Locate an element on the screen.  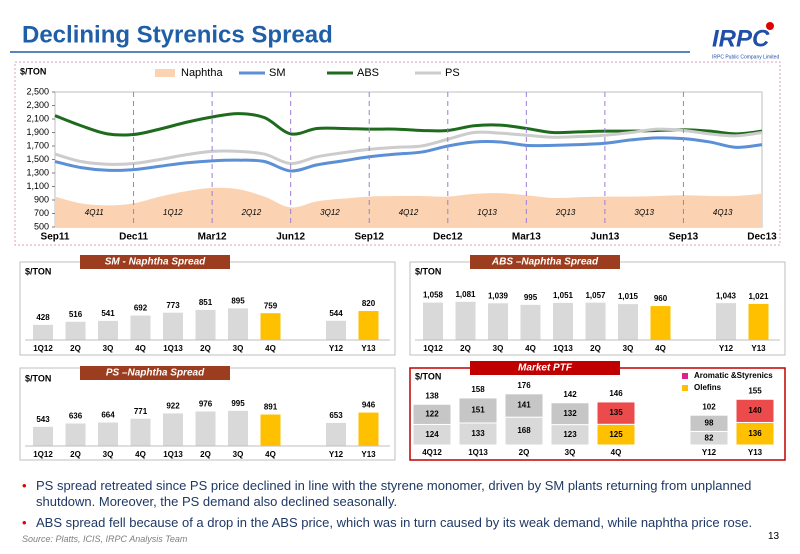
legend-label: SM is located at coordinates (277, 73).